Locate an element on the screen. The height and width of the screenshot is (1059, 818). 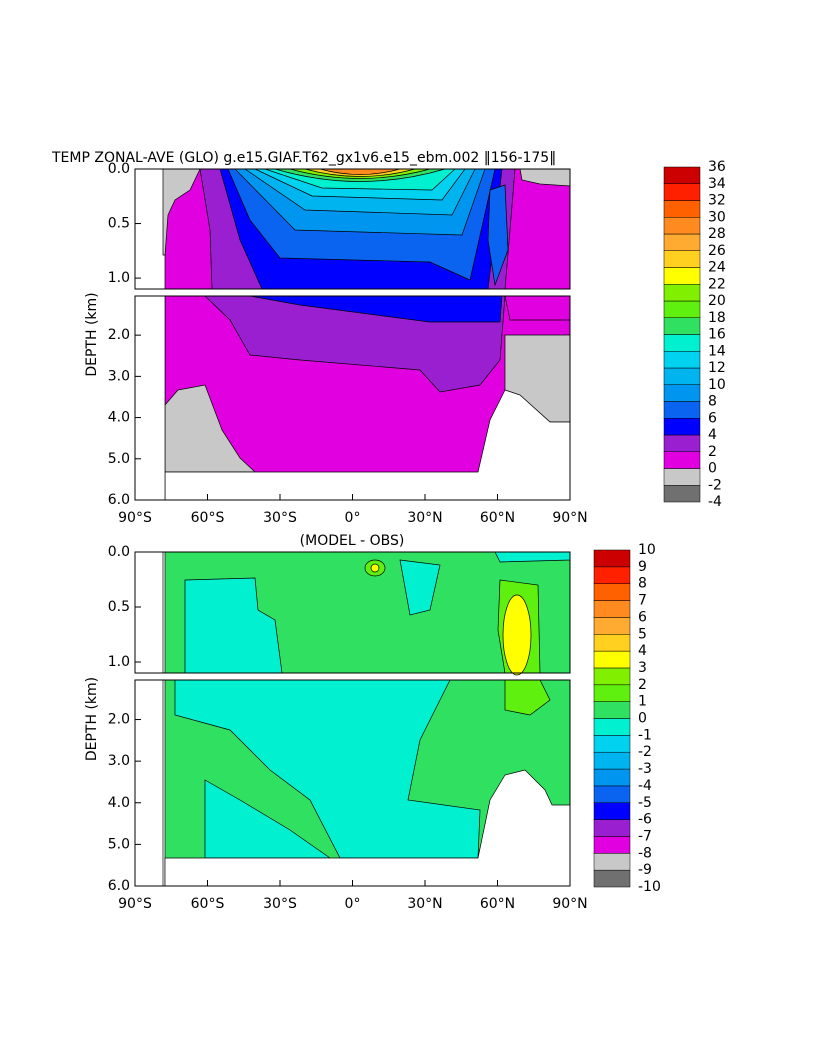
colorbar-label: 36 is located at coordinates (717, 167).